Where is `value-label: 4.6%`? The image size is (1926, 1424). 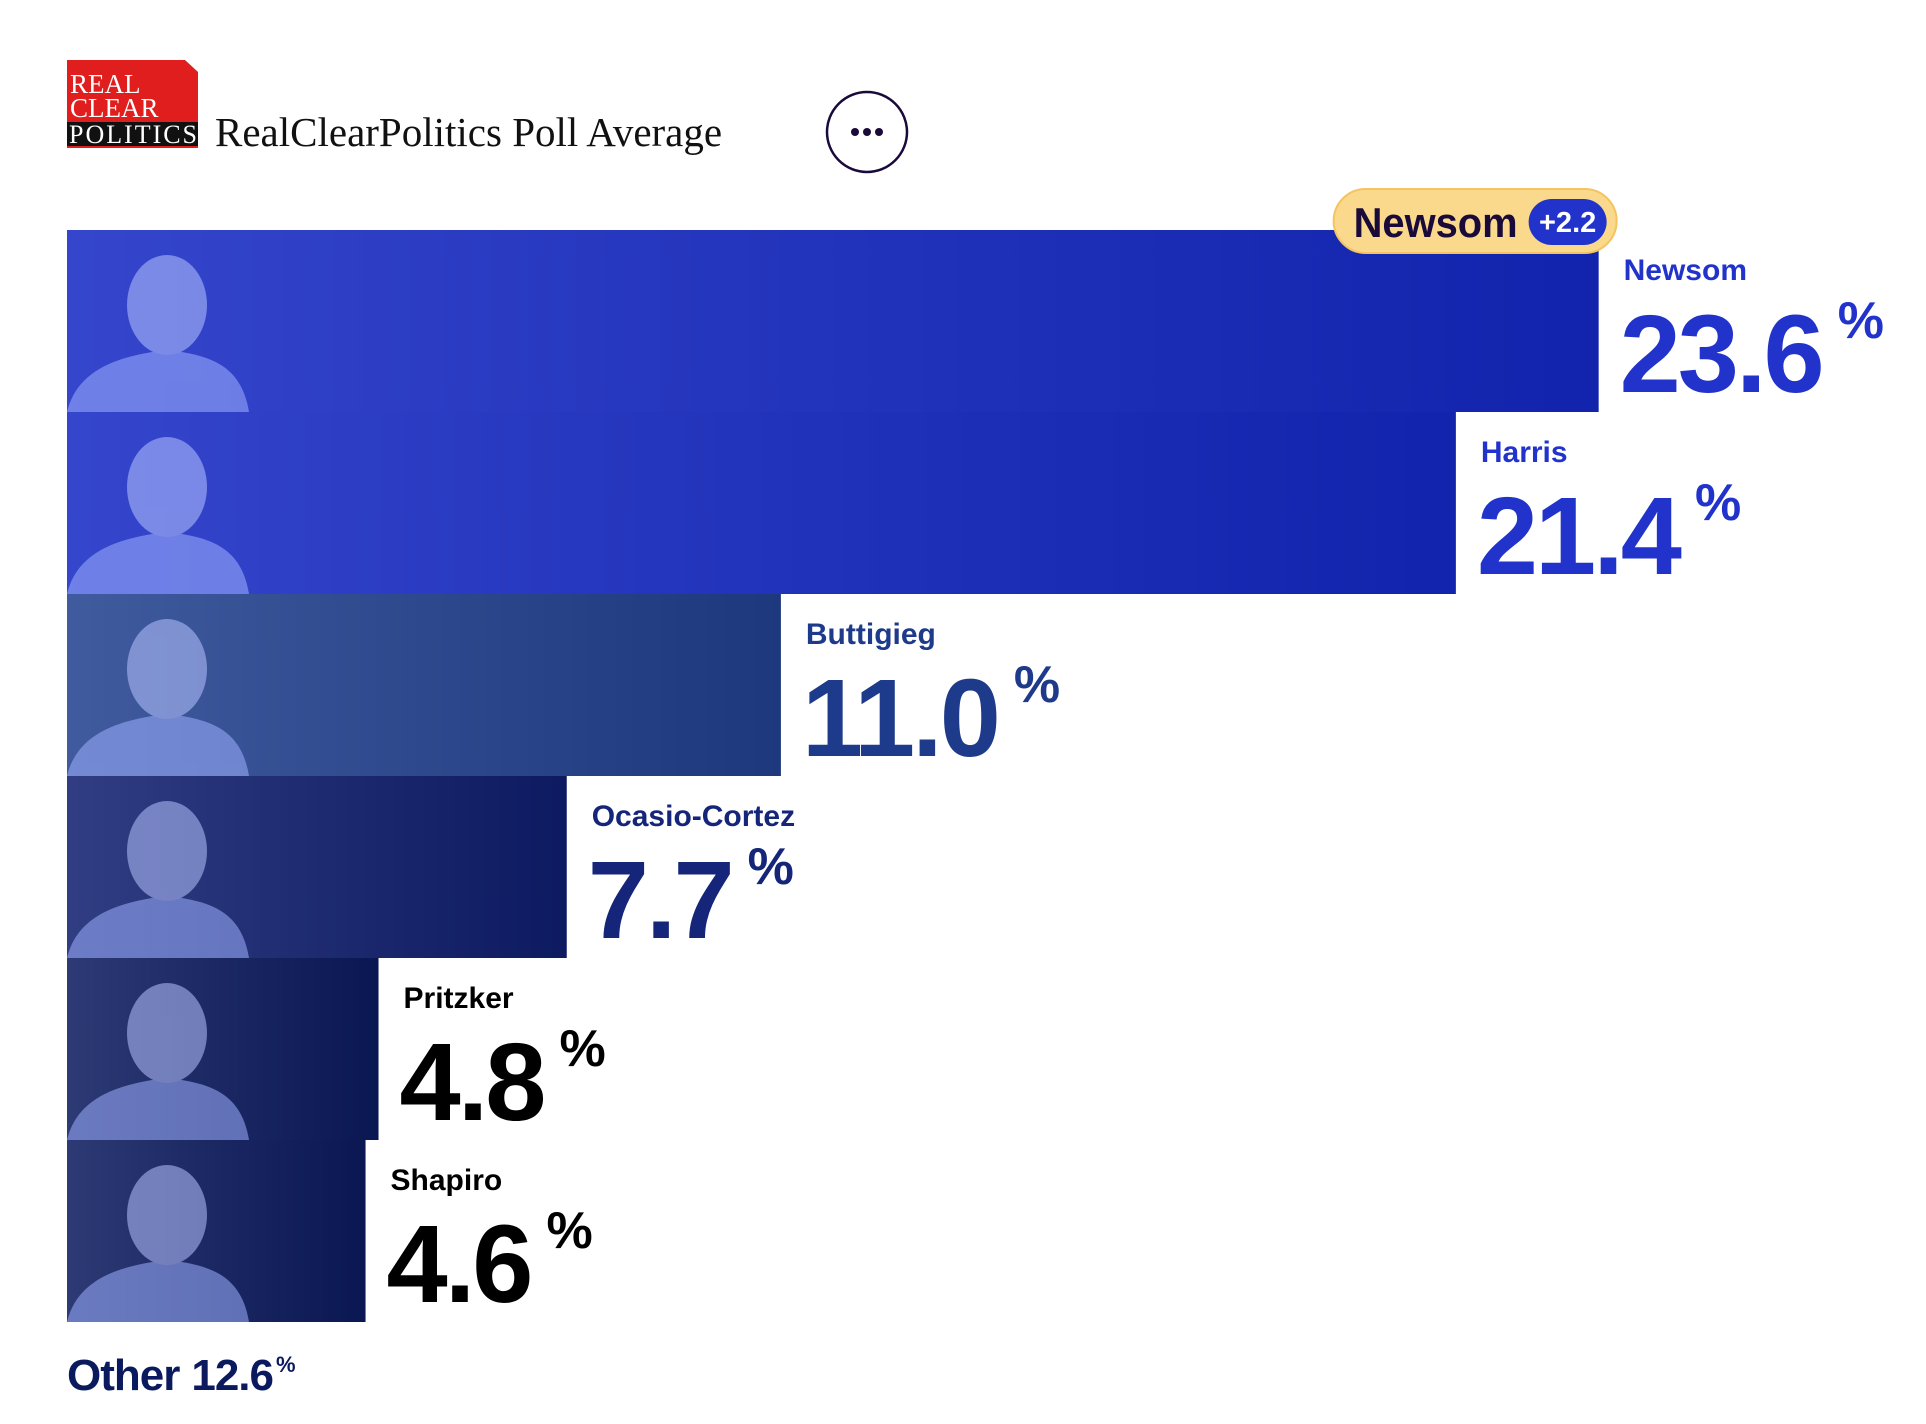
value-label: 4.6% is located at coordinates (490, 1264).